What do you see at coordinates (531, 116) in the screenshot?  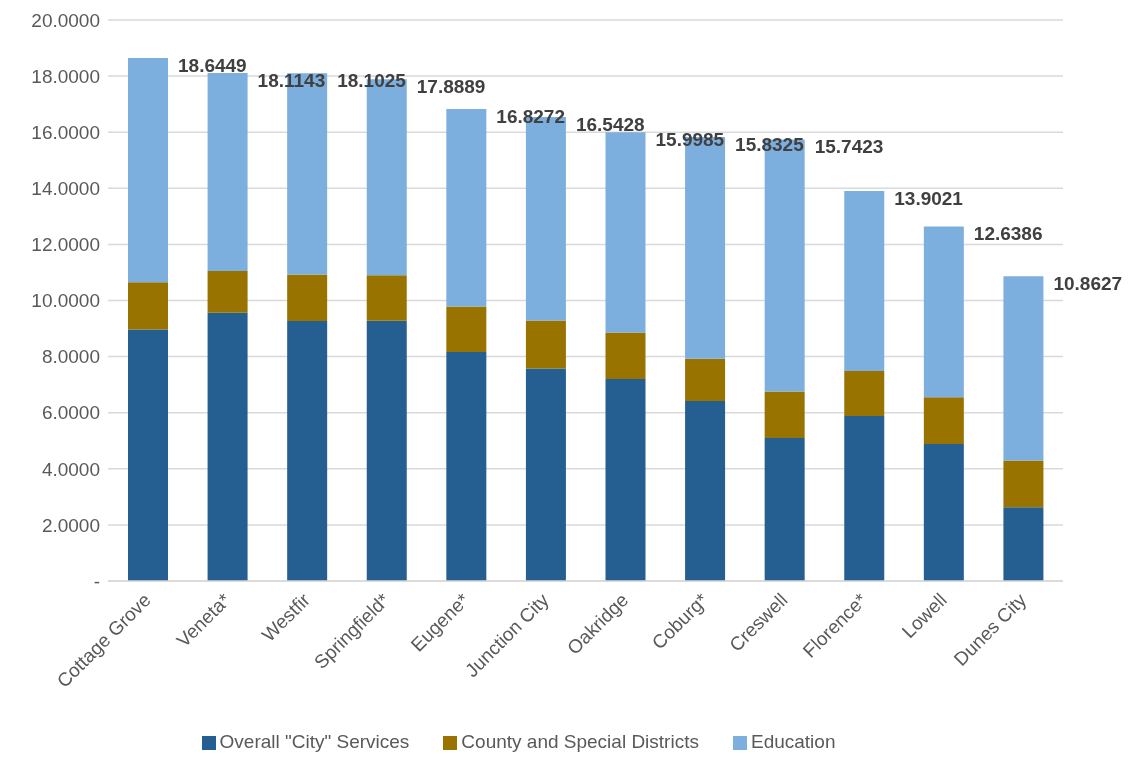 I see `total-label: 16.8272` at bounding box center [531, 116].